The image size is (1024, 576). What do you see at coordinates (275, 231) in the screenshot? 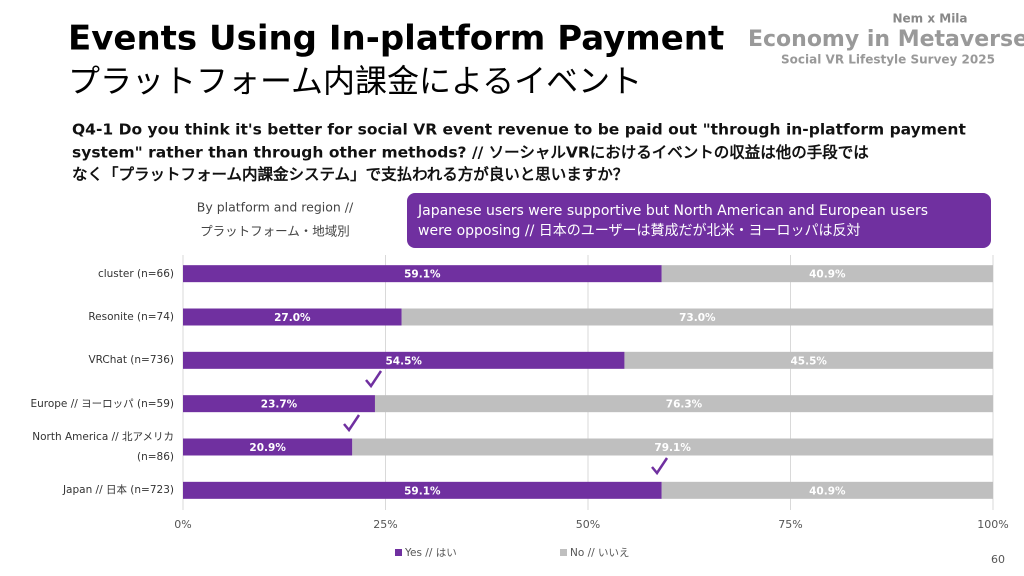
I see `subtitle: プラットフォーム・地域別` at bounding box center [275, 231].